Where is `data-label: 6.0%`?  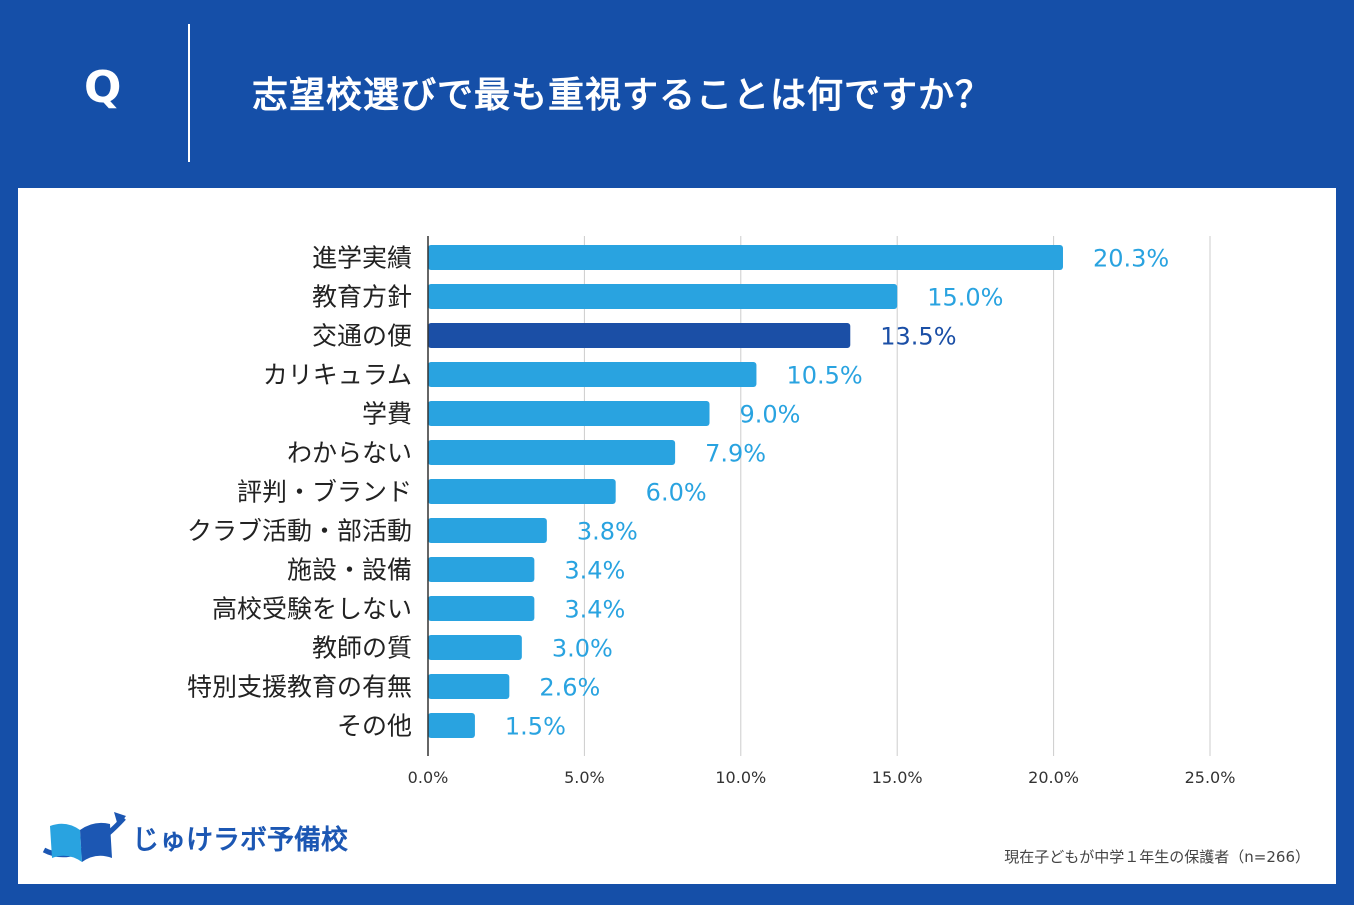 data-label: 6.0% is located at coordinates (676, 493).